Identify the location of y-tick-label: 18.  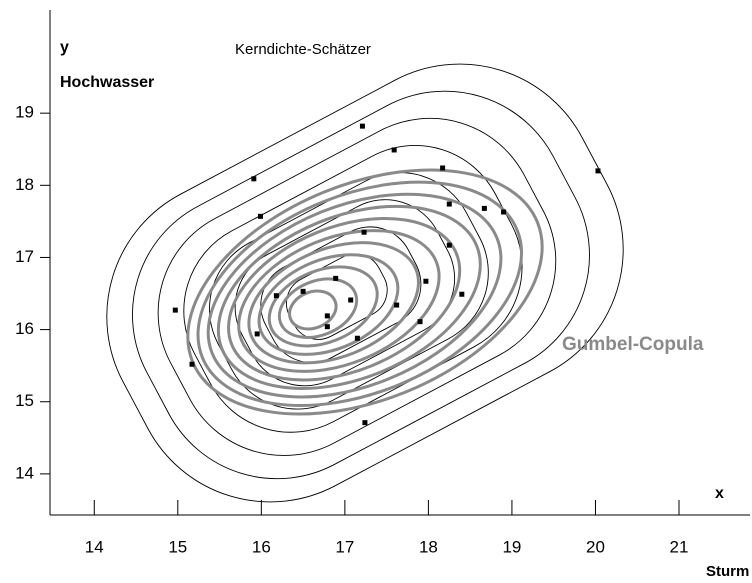
(24, 184).